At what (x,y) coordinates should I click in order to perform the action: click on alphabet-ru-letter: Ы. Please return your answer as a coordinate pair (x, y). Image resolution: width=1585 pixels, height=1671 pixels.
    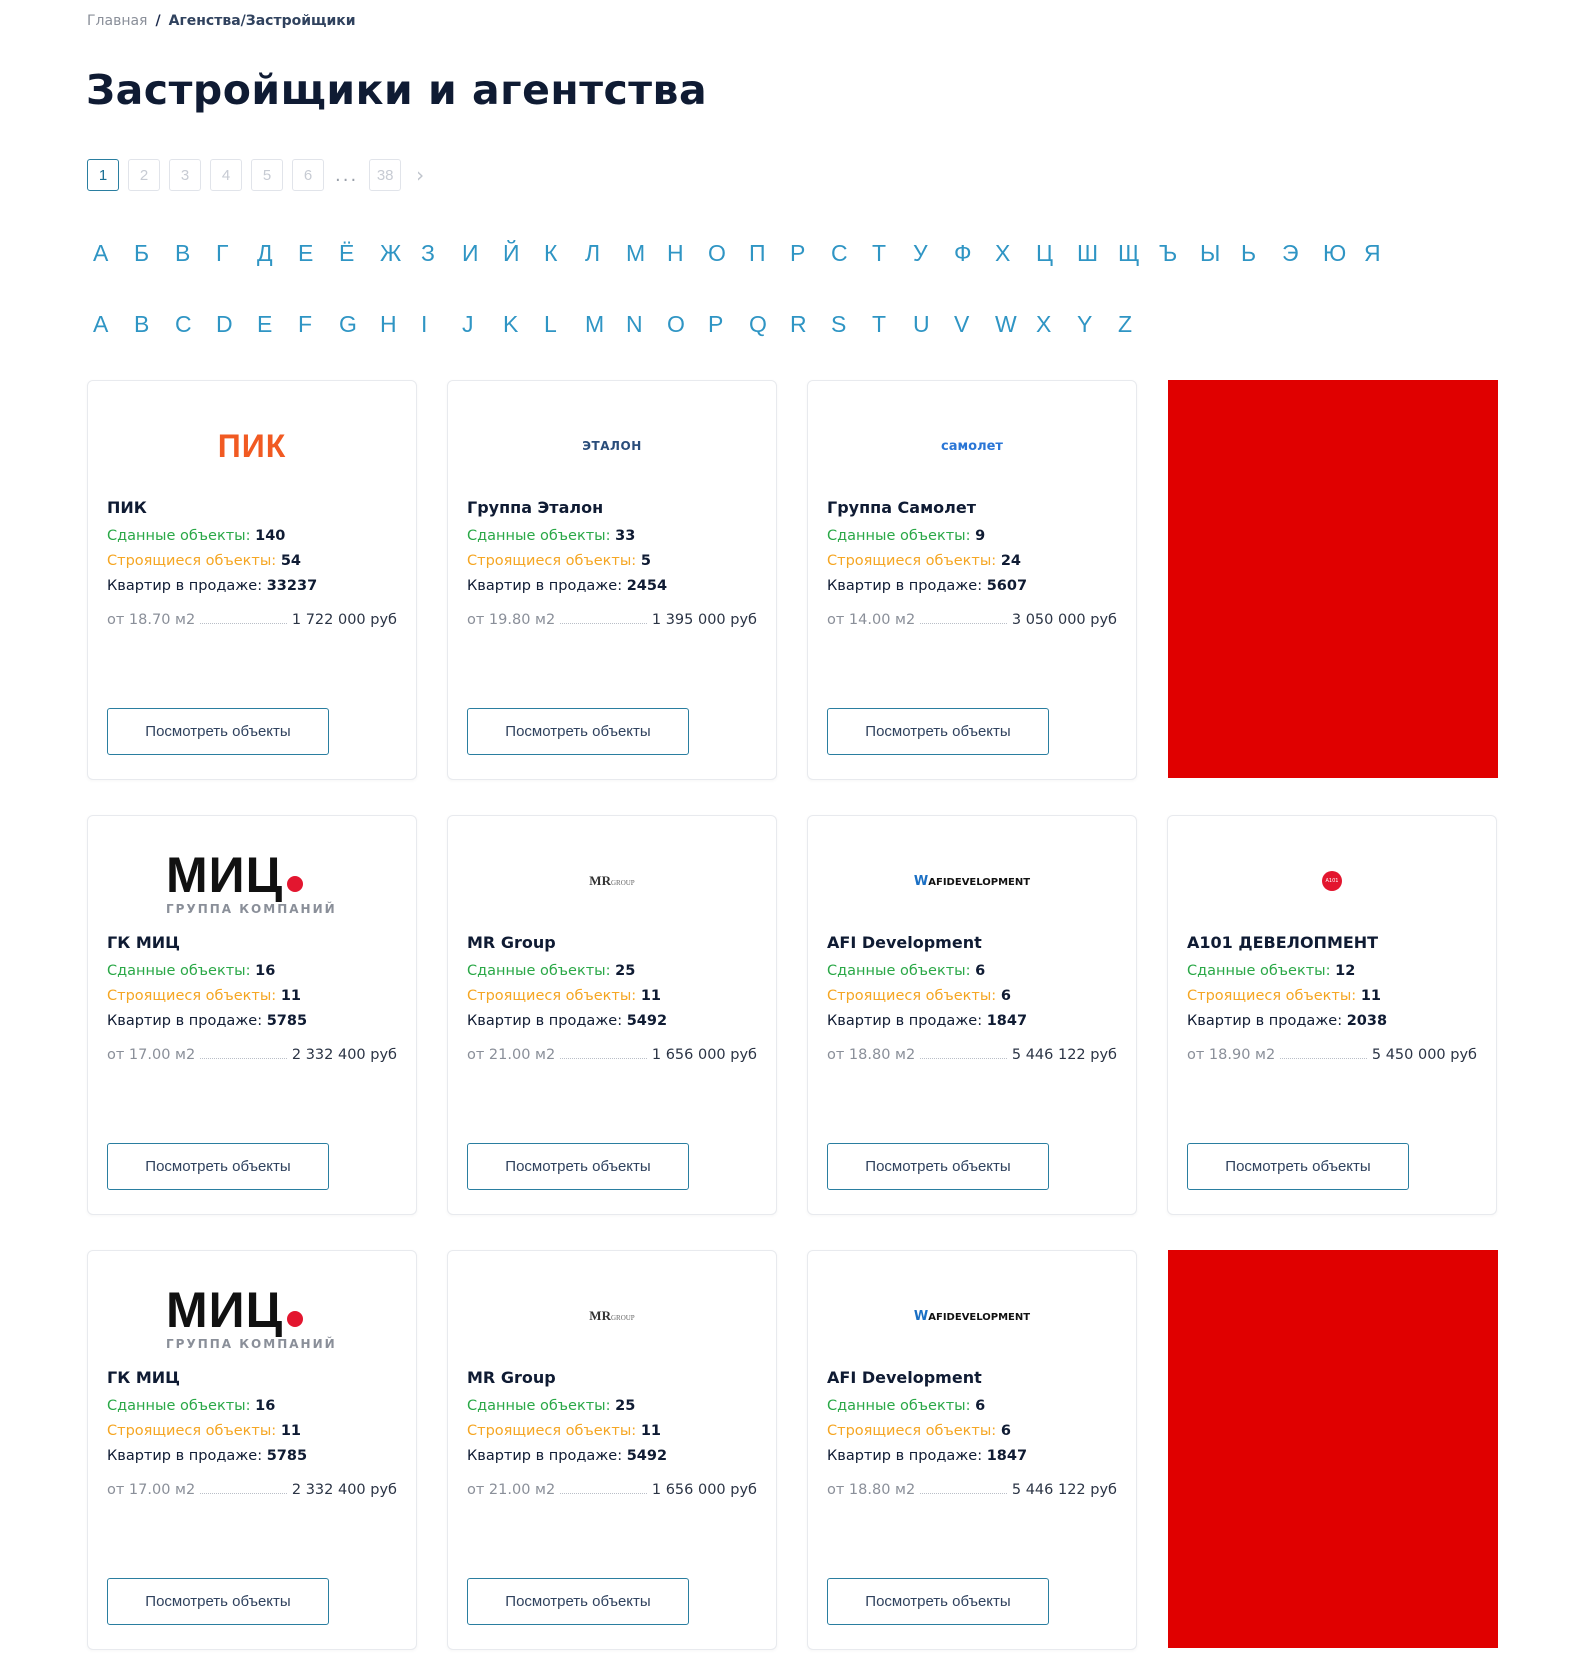
    Looking at the image, I should click on (1210, 253).